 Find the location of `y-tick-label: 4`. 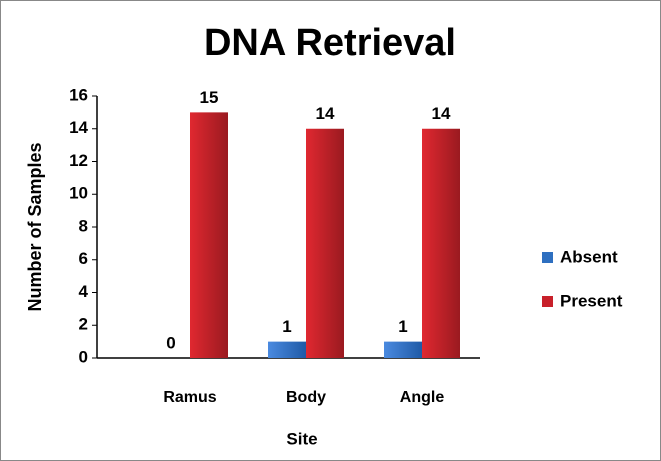

y-tick-label: 4 is located at coordinates (84, 291).